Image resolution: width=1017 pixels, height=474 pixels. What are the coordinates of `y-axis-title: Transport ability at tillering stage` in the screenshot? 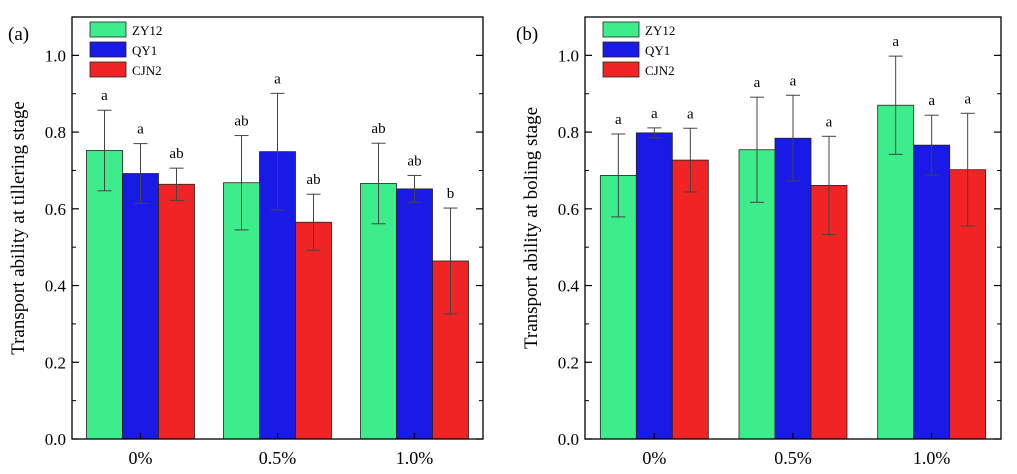 It's located at (18, 228).